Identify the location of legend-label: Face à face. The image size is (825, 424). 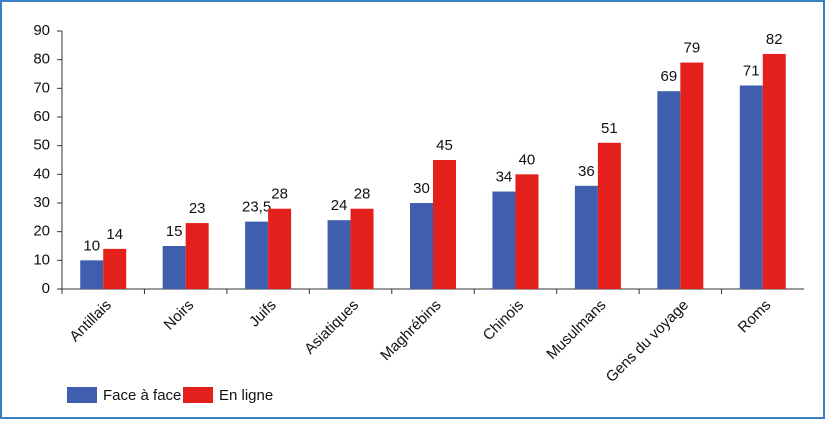
(142, 395).